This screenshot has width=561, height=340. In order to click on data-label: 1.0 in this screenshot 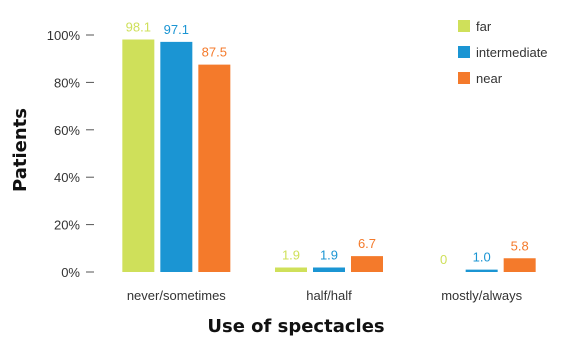, I will do `click(482, 257)`.